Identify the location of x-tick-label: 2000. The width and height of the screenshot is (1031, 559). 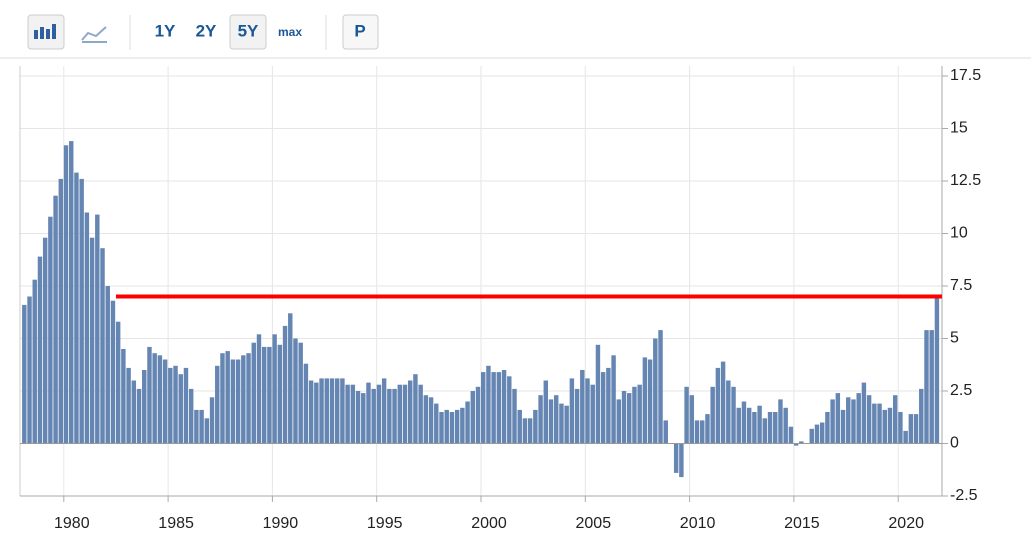
(489, 523).